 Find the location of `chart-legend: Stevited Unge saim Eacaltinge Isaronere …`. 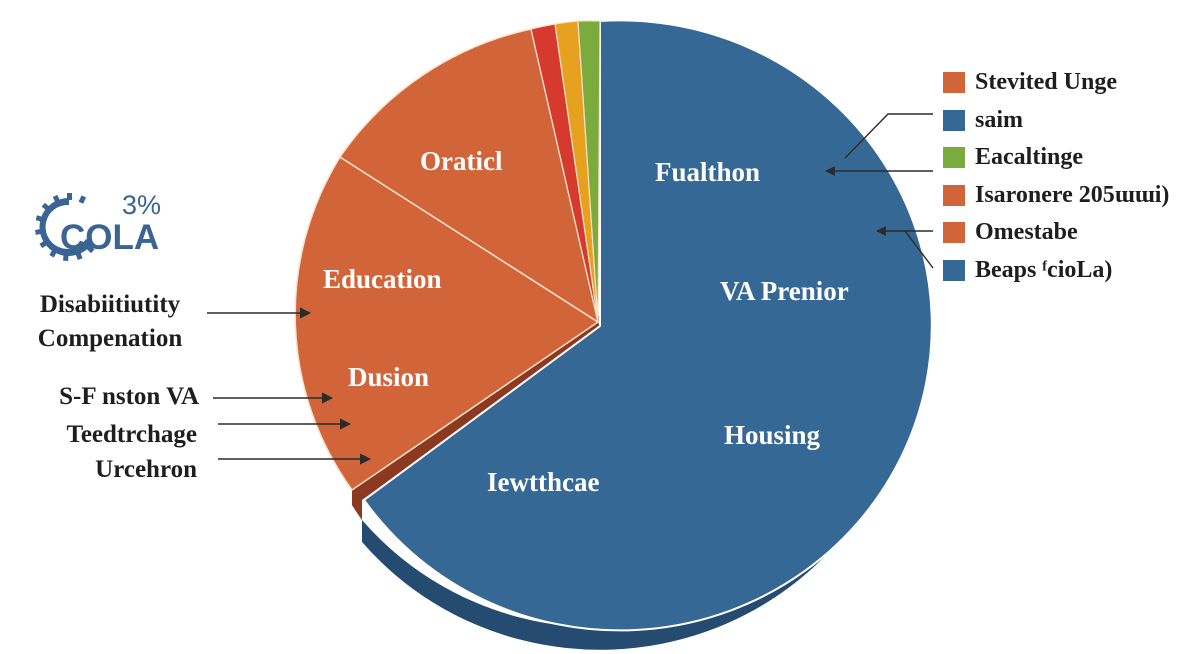

chart-legend: Stevited Unge saim Eacaltinge Isaronere … is located at coordinates (1056, 176).